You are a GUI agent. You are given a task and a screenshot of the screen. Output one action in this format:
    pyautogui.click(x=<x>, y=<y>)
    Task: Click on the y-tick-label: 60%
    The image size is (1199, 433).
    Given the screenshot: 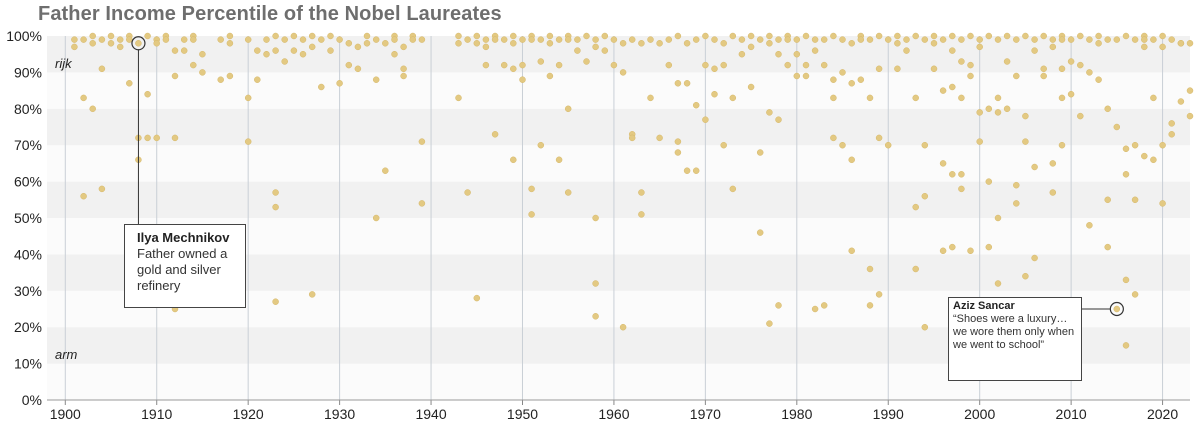 What is the action you would take?
    pyautogui.click(x=28, y=182)
    